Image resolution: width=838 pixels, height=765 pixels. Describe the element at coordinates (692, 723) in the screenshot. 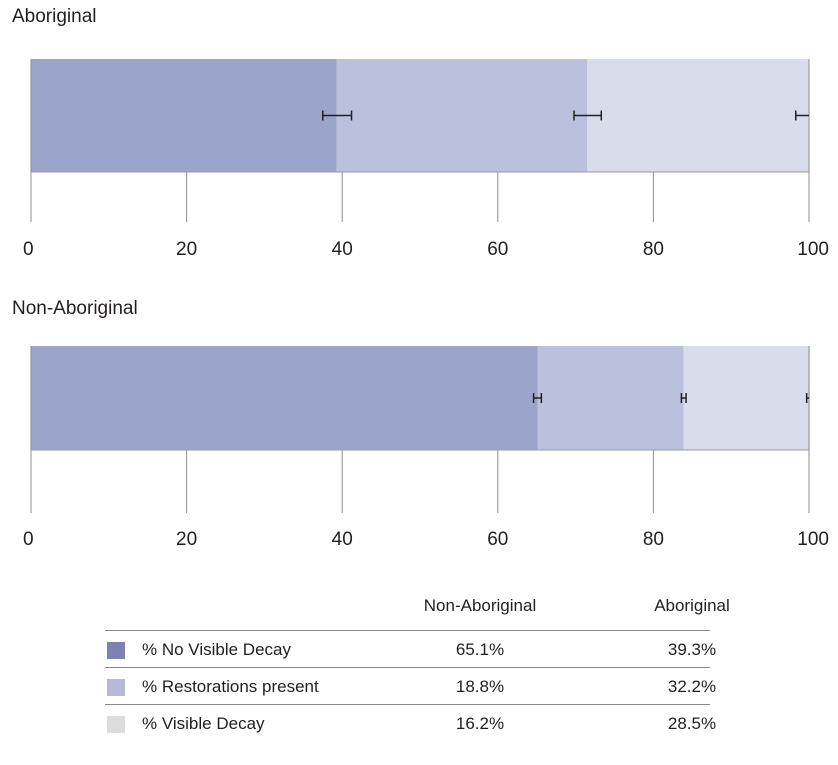

I see `value-aboriginal: 28.5%` at that location.